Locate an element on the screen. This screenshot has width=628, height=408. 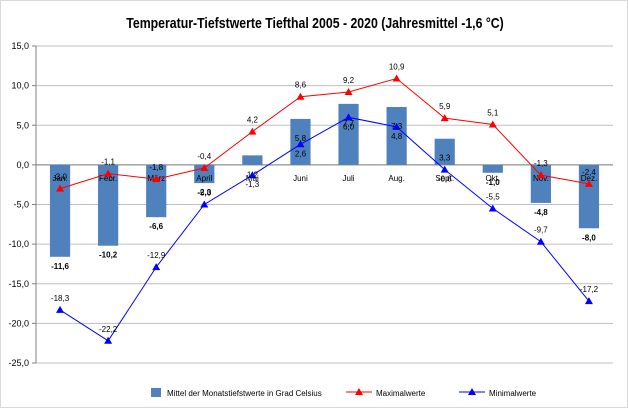
min-data-label: -22,2 is located at coordinates (108, 329).